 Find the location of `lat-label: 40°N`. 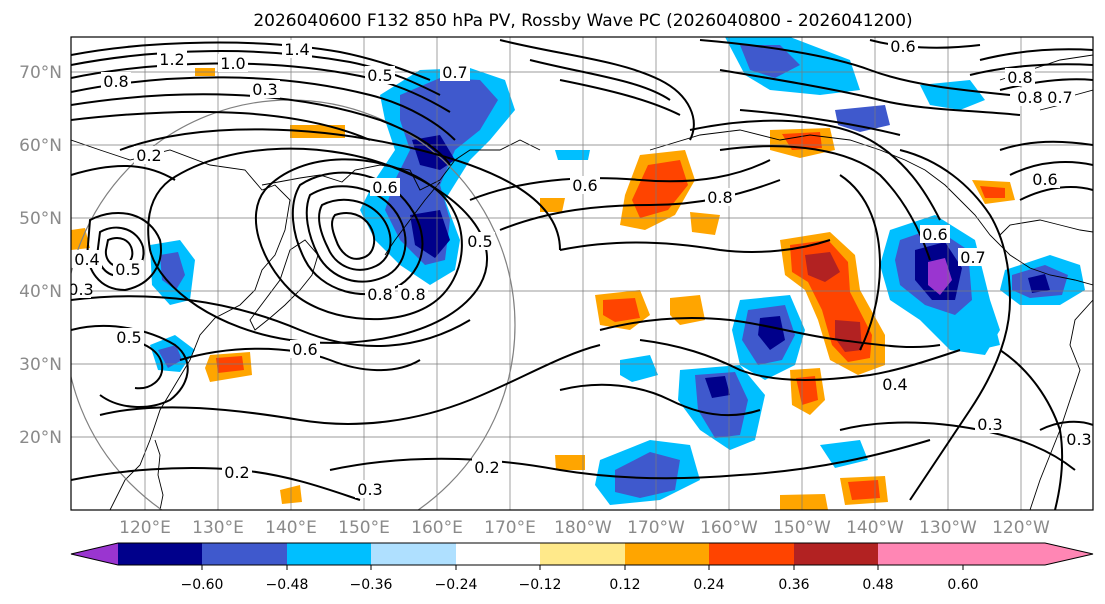

lat-label: 40°N is located at coordinates (40, 292).